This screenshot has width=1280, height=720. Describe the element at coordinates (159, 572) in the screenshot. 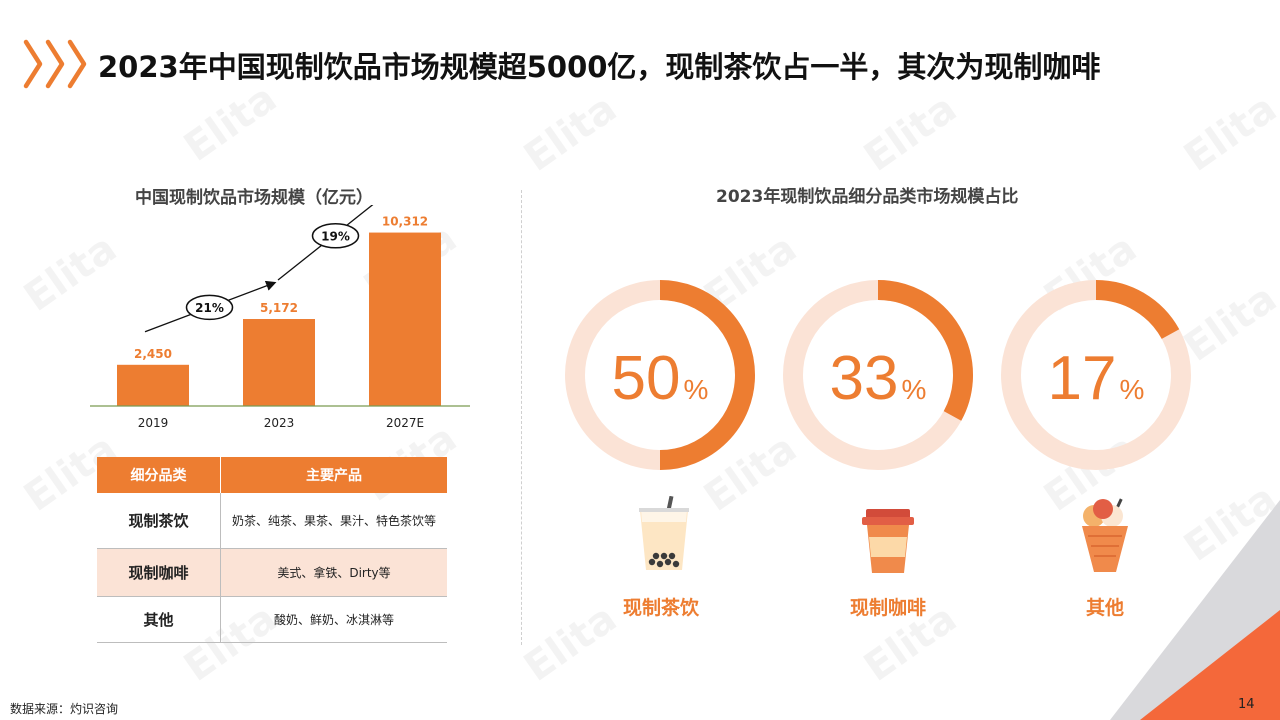

I see `table-cell-category: 现制咖啡` at that location.